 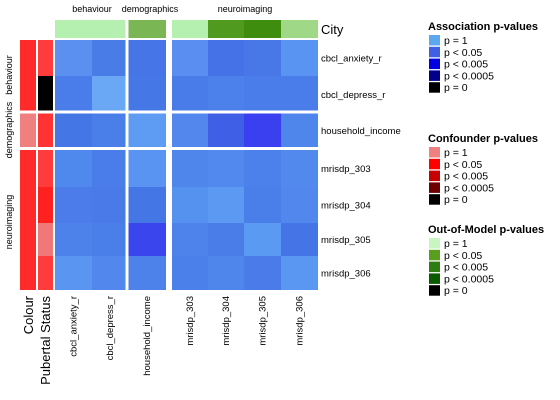 What do you see at coordinates (110, 94) in the screenshot?
I see `heatmap-cell-cbcl_depress_r-cbcl_depress_r` at bounding box center [110, 94].